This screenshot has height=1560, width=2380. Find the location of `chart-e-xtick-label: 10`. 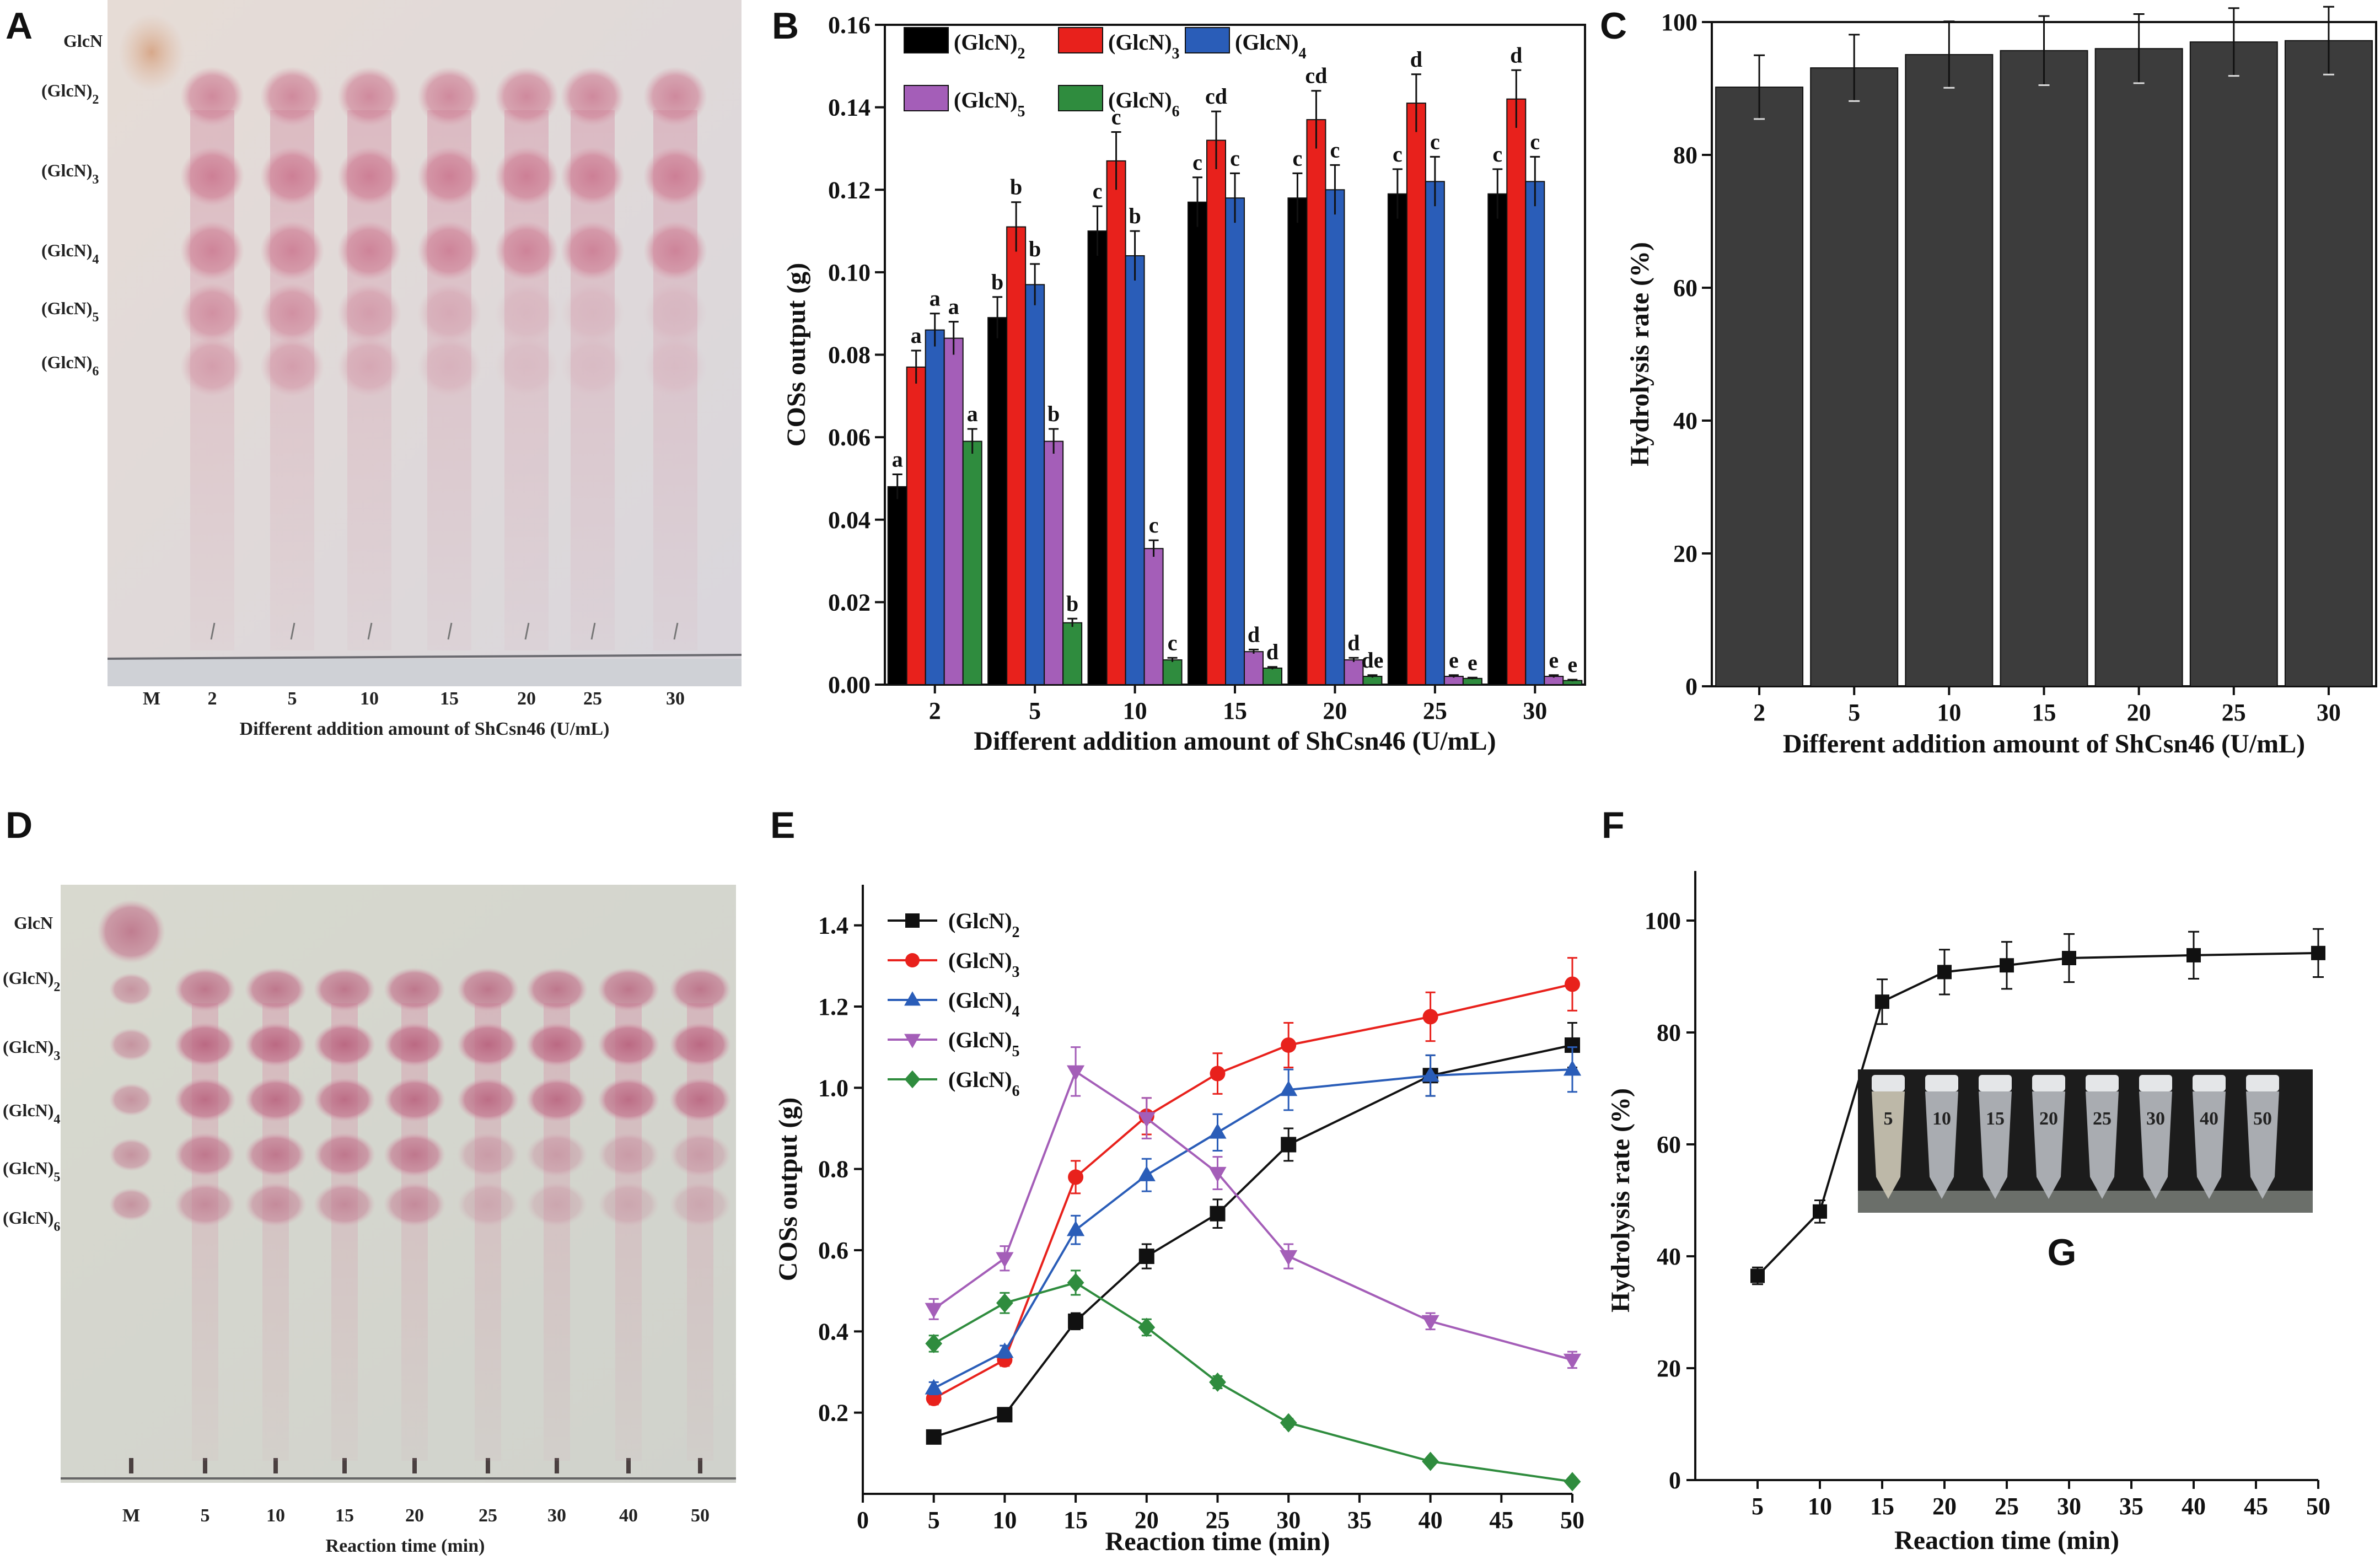

chart-e-xtick-label: 10 is located at coordinates (1005, 1520).